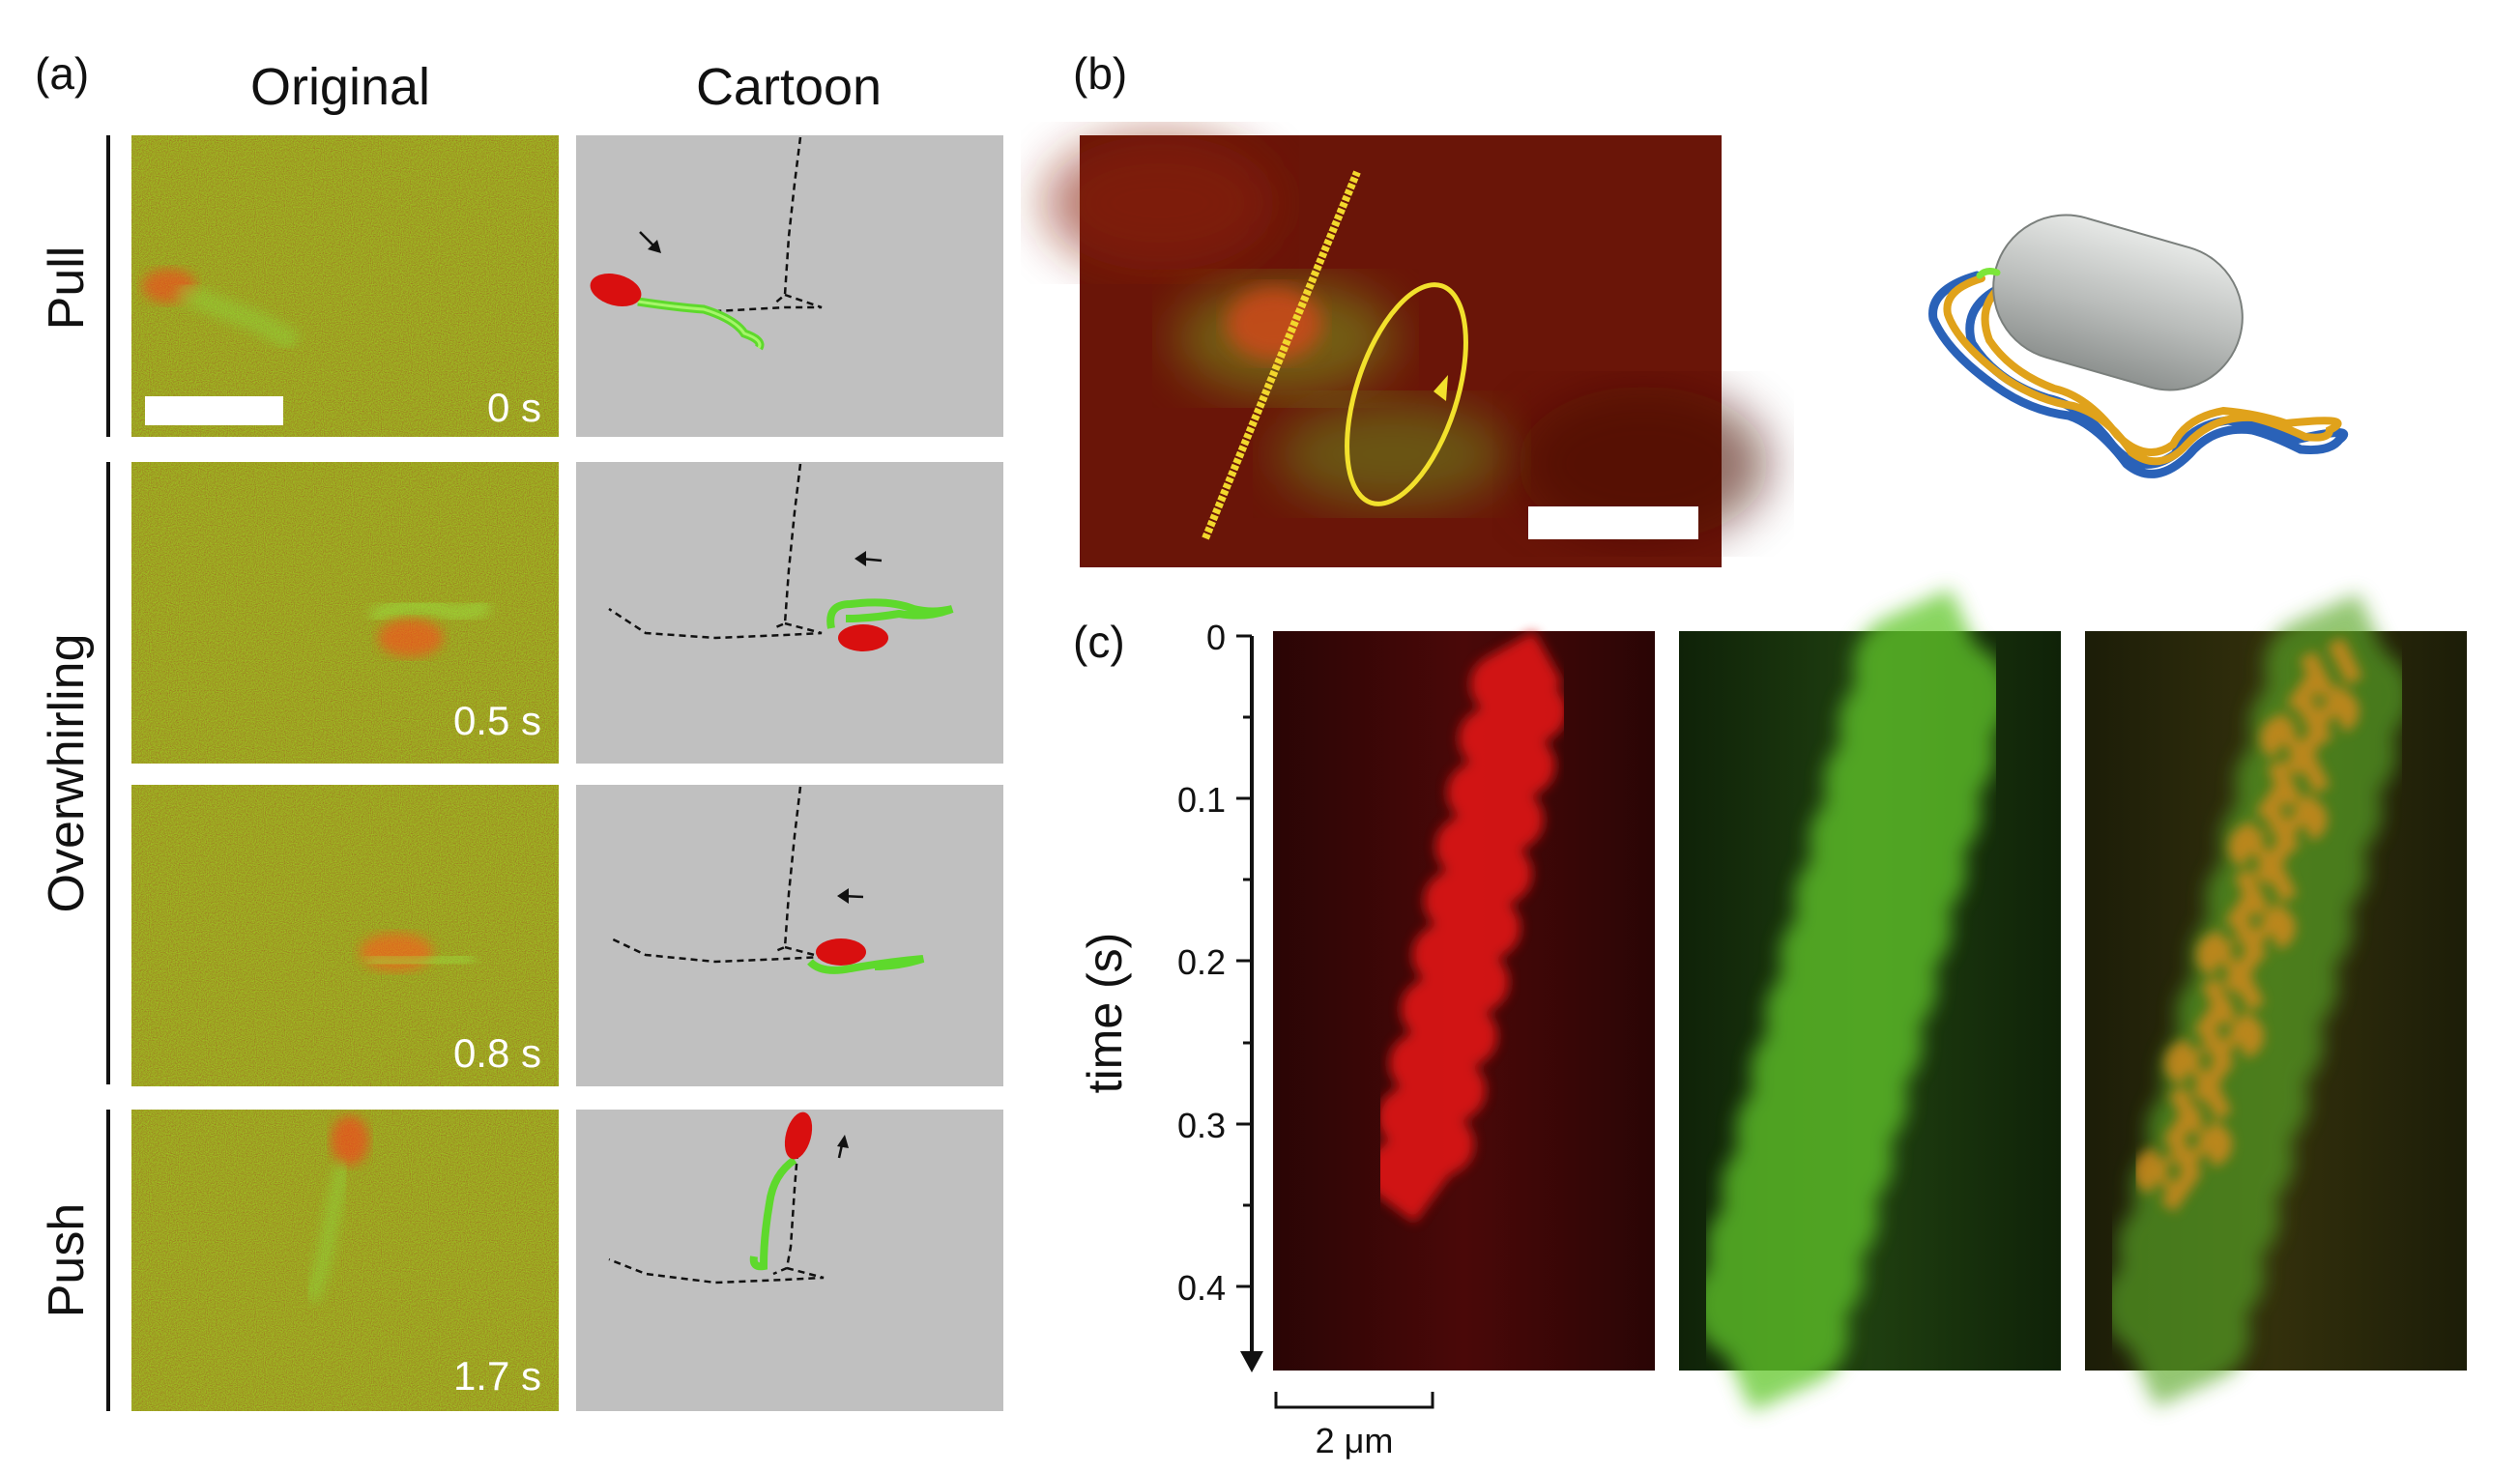 The height and width of the screenshot is (1472, 2520). What do you see at coordinates (497, 720) in the screenshot?
I see `time-stamp-row-2: 0.5 s` at bounding box center [497, 720].